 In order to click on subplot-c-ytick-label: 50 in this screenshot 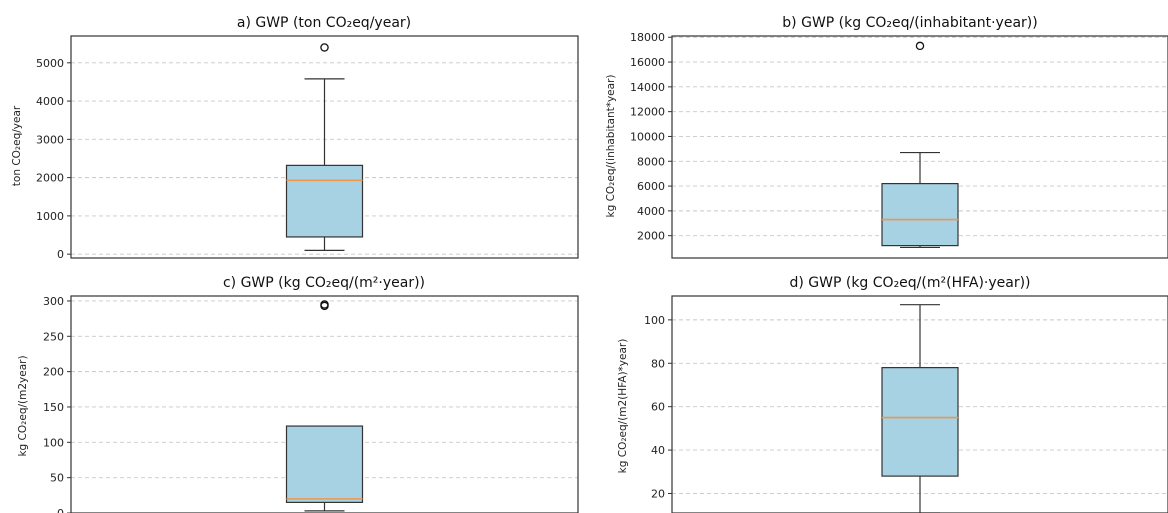, I will do `click(57, 478)`.